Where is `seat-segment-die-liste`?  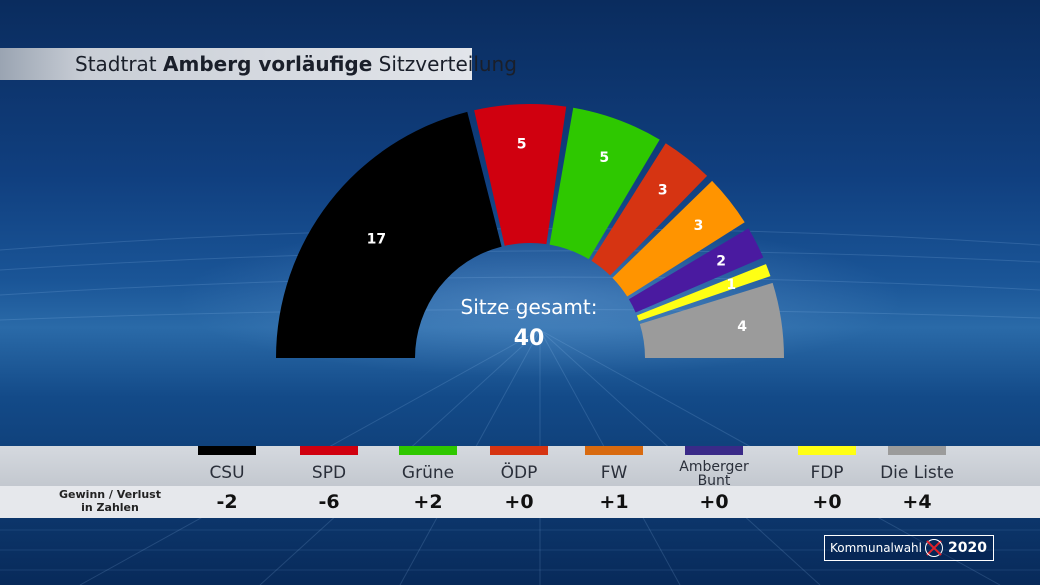
seat-segment-die-liste is located at coordinates (711, 320).